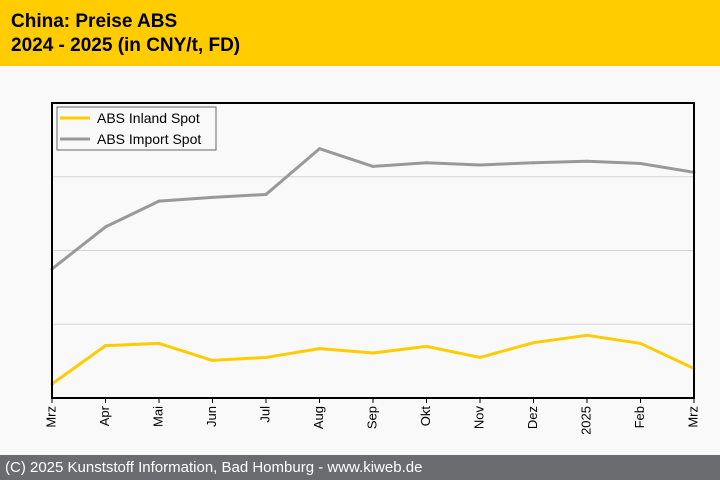 Image resolution: width=720 pixels, height=480 pixels. What do you see at coordinates (373, 359) in the screenshot?
I see `series-line-abs-inland-spot` at bounding box center [373, 359].